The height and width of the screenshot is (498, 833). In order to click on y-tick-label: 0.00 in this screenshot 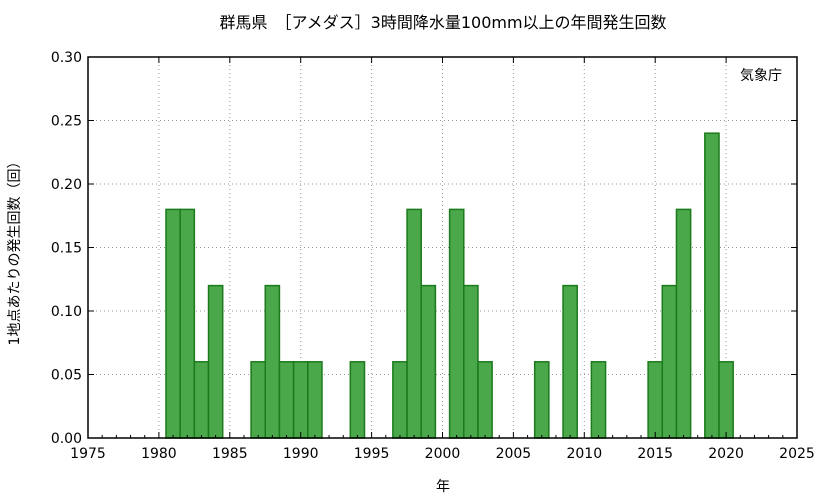, I will do `click(66, 439)`.